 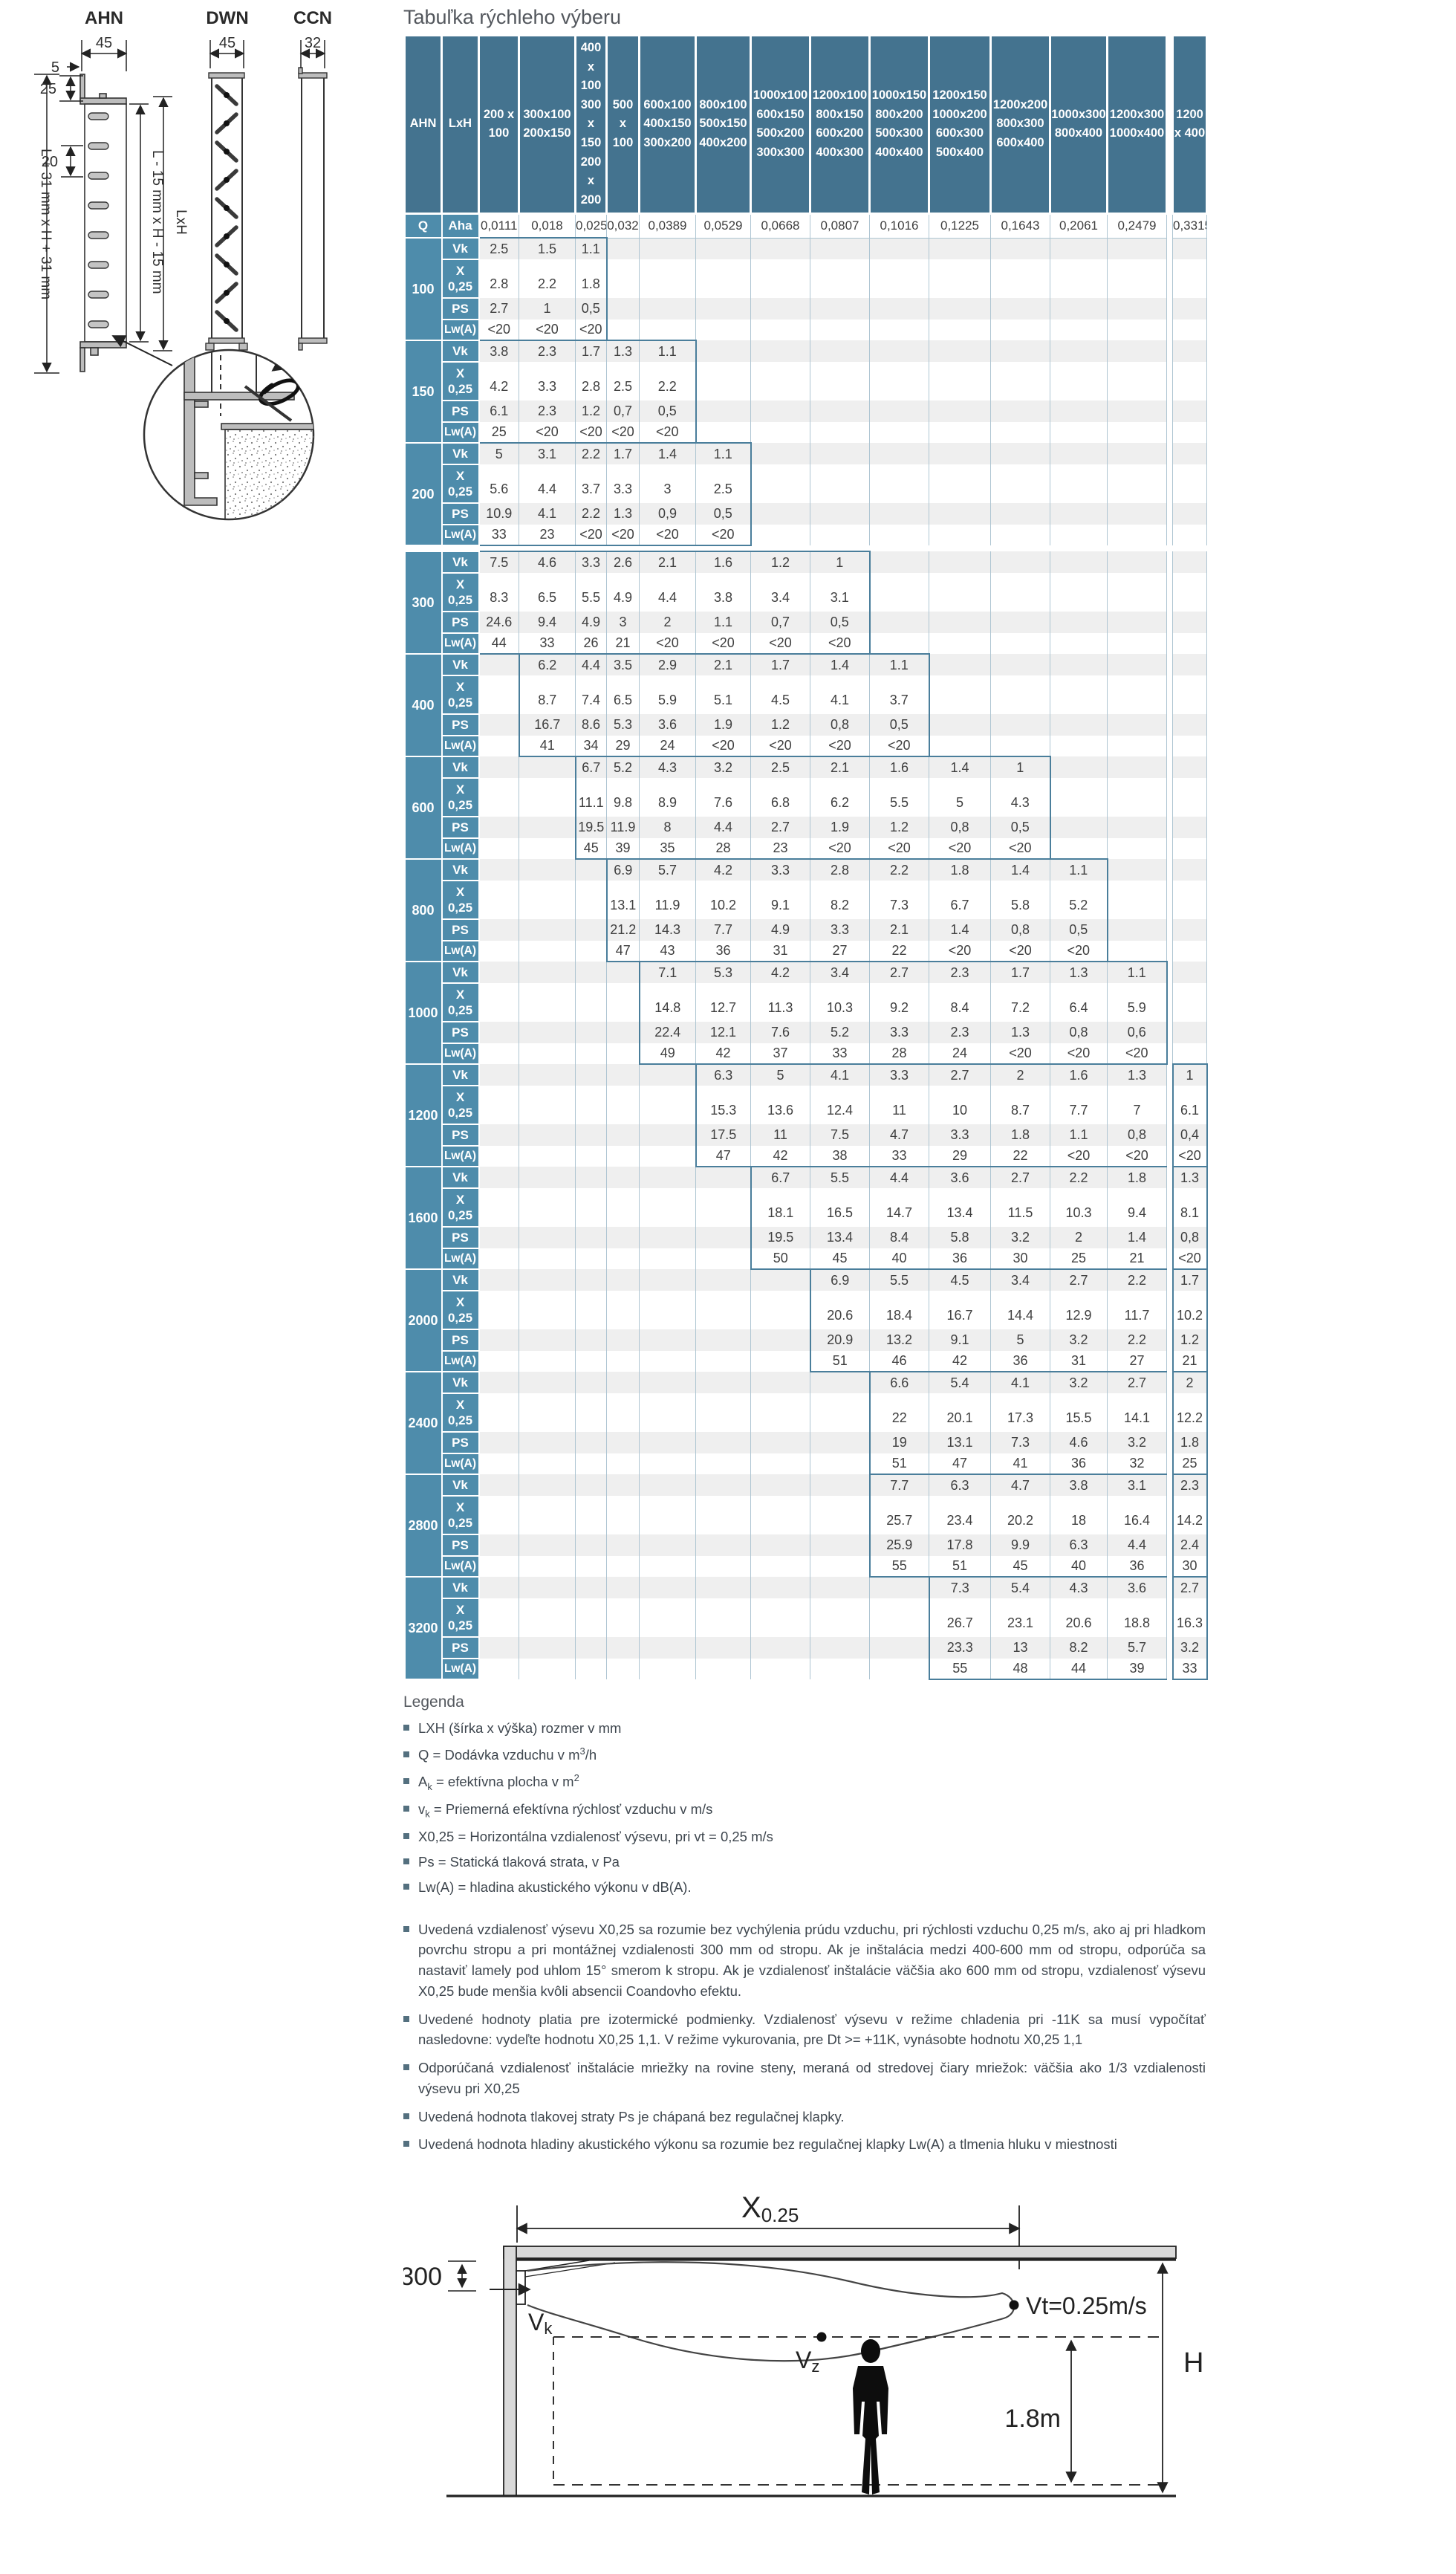 I want to click on table-cell: 0,8, so click(x=840, y=725).